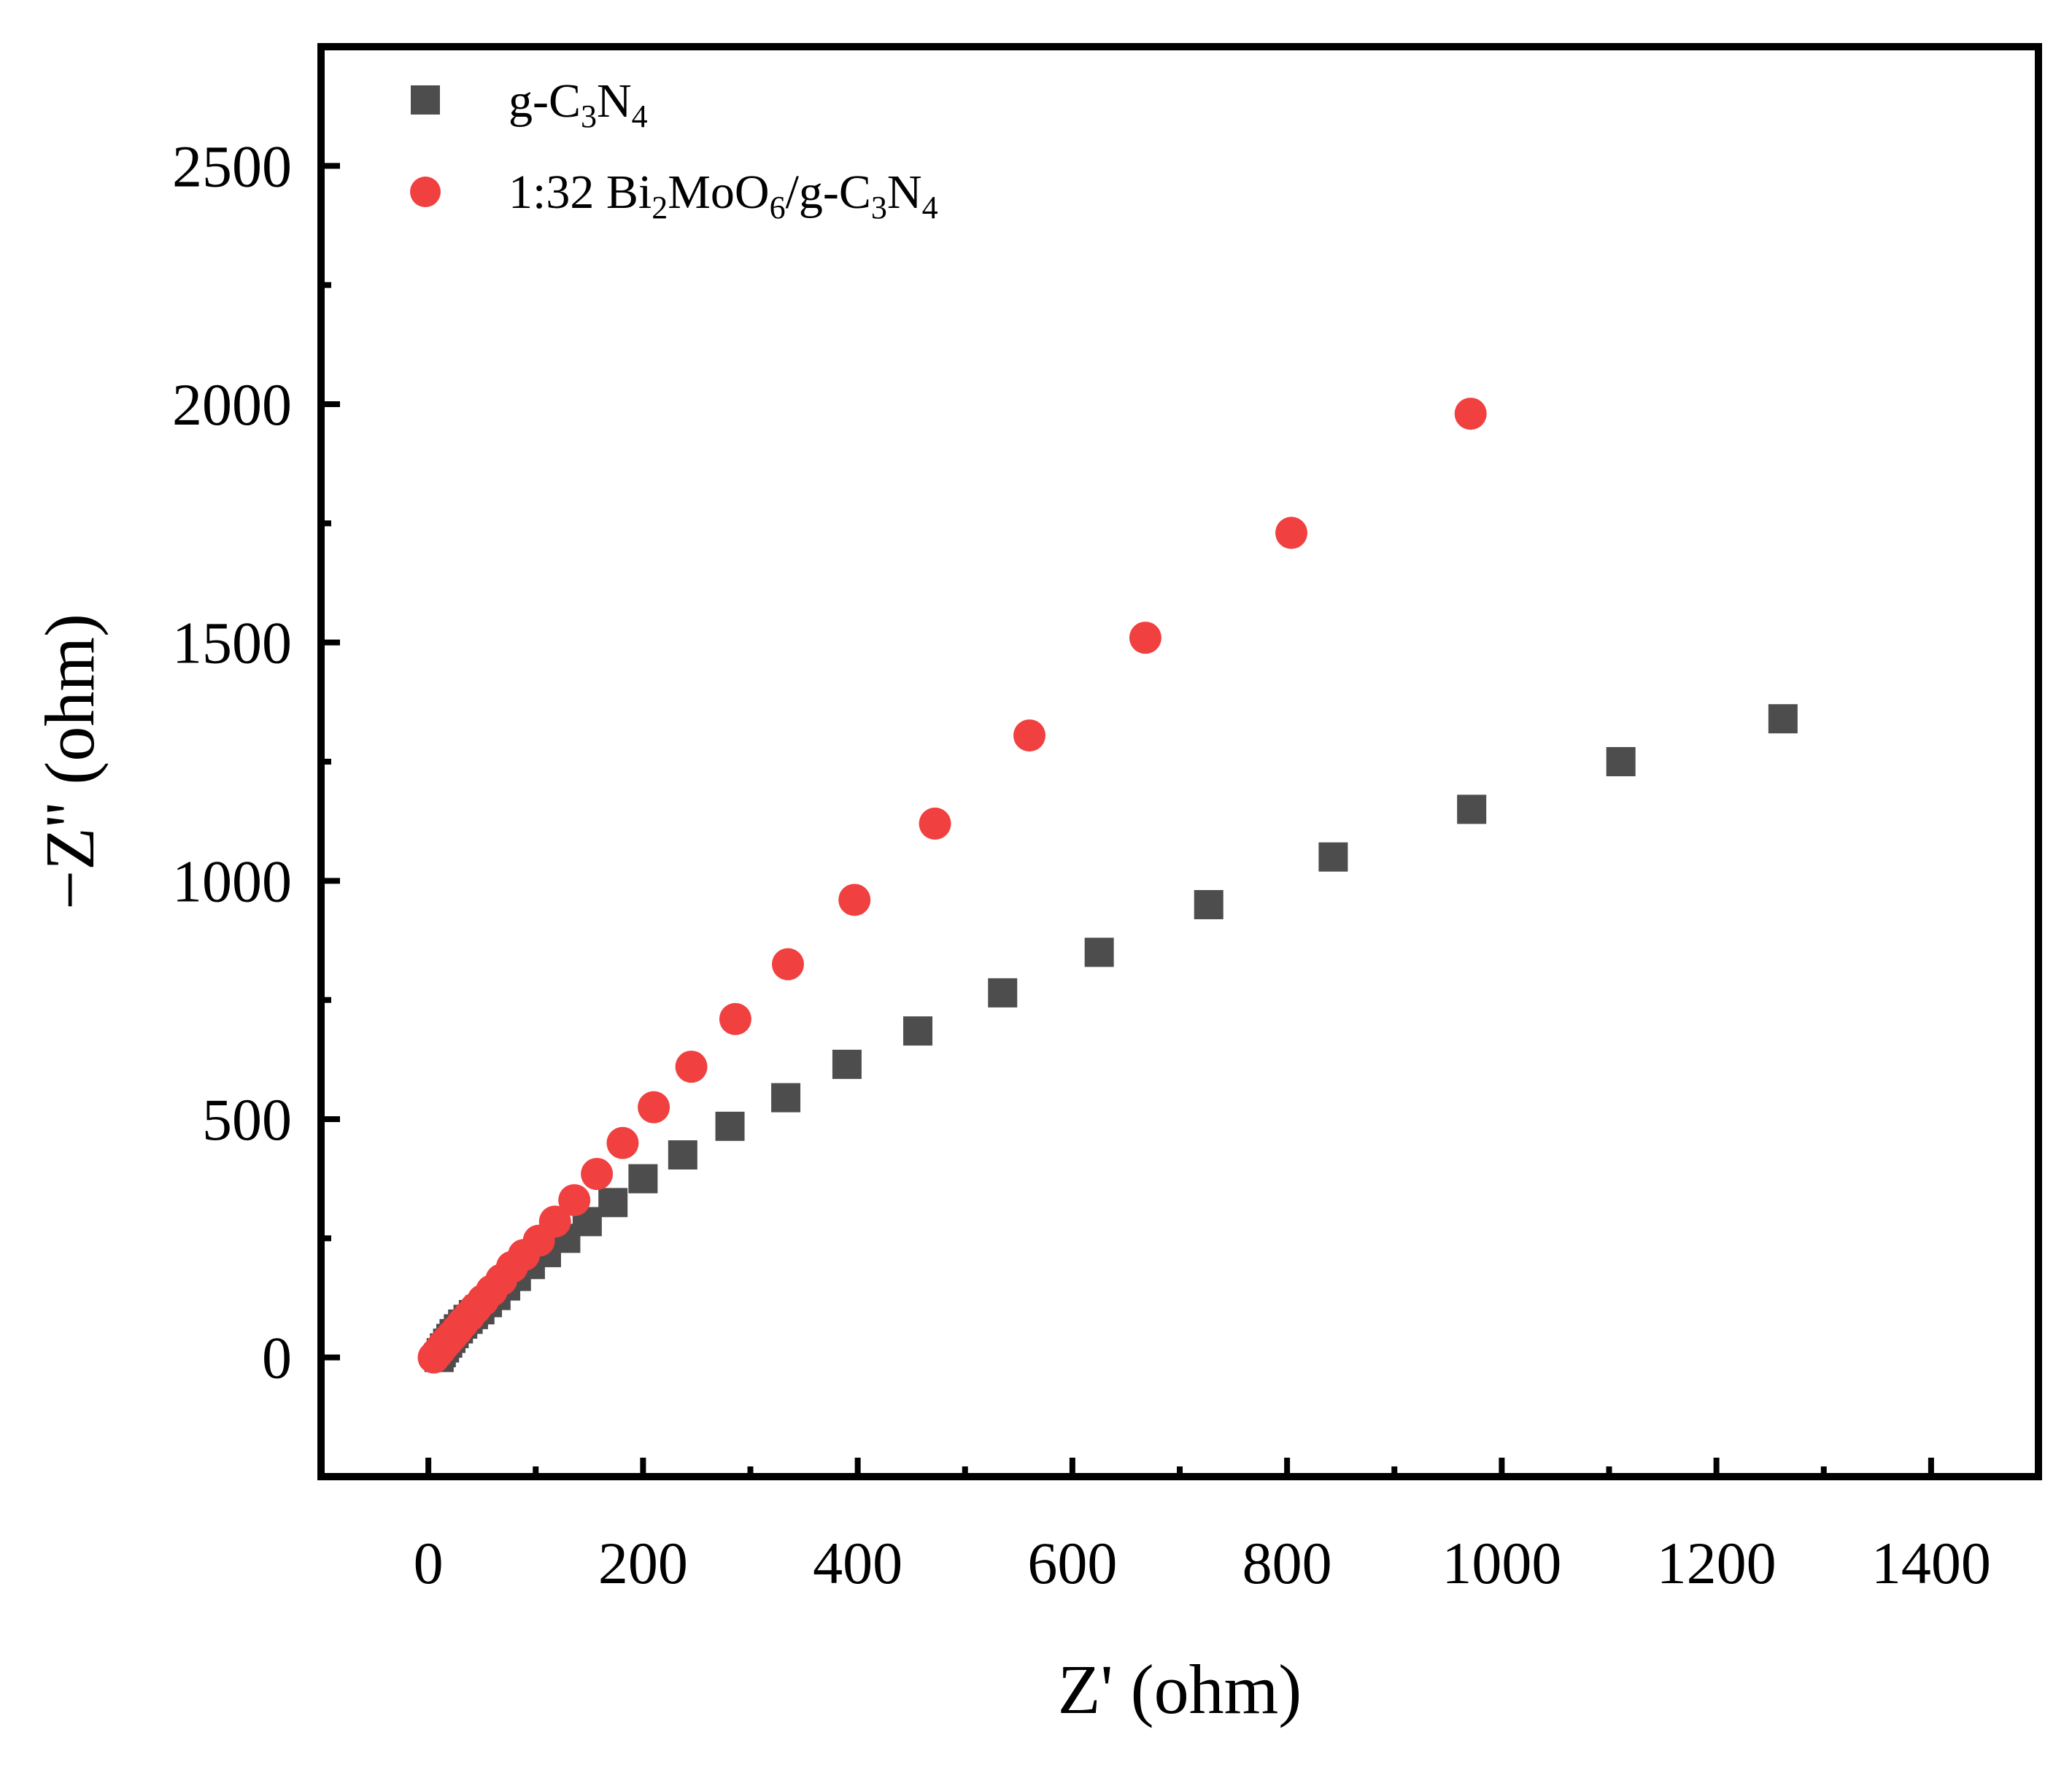  What do you see at coordinates (643, 1563) in the screenshot?
I see `x-tick-label: 200` at bounding box center [643, 1563].